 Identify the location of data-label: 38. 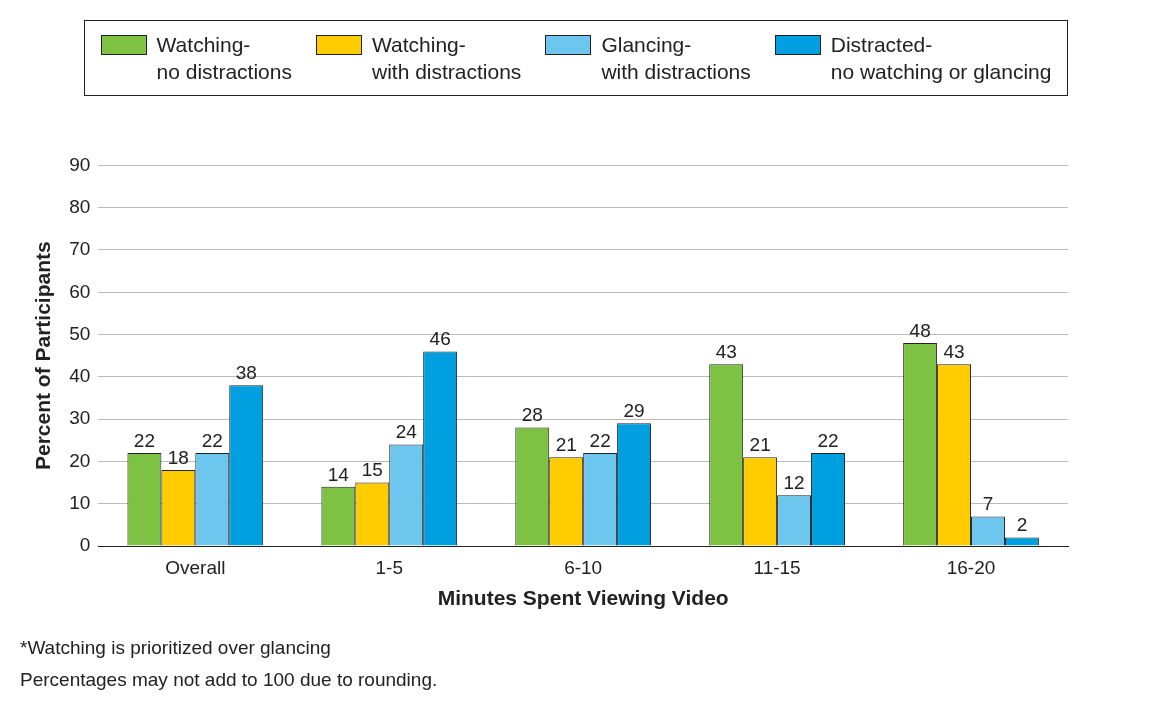
(246, 373).